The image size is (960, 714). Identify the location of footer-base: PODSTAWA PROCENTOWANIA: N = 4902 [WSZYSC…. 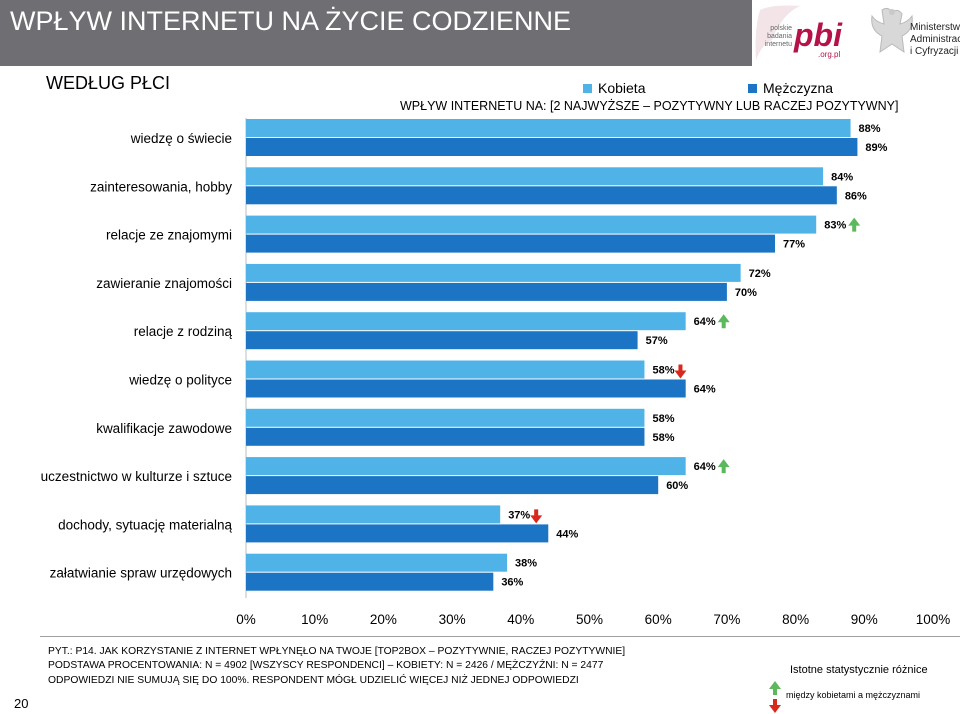
(326, 665).